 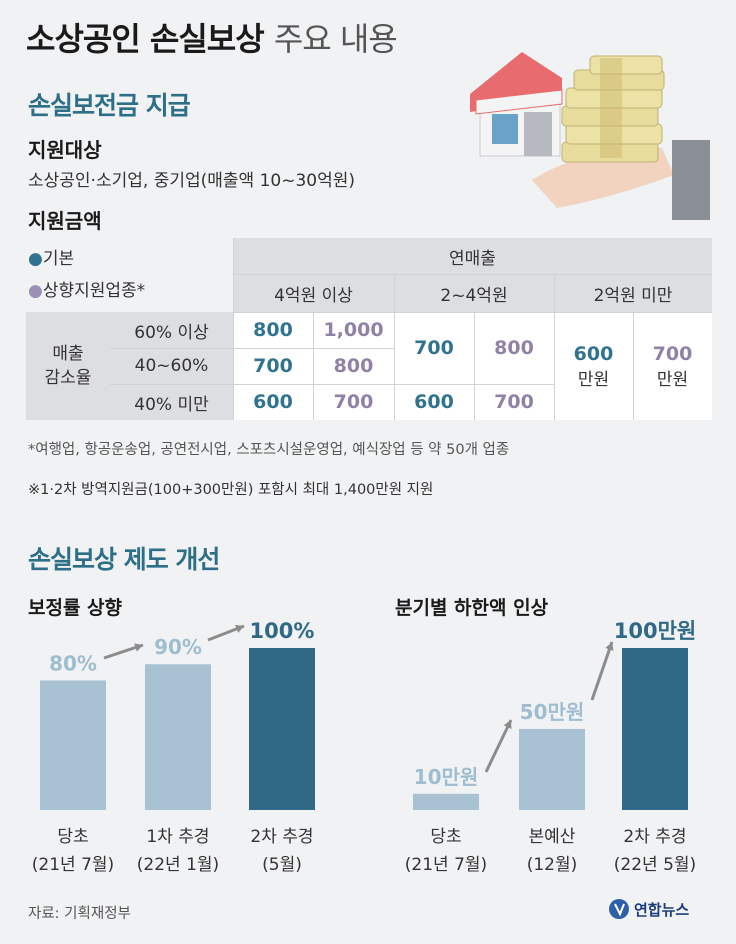 I want to click on category-label-1-0: 본예산, so click(x=552, y=837).